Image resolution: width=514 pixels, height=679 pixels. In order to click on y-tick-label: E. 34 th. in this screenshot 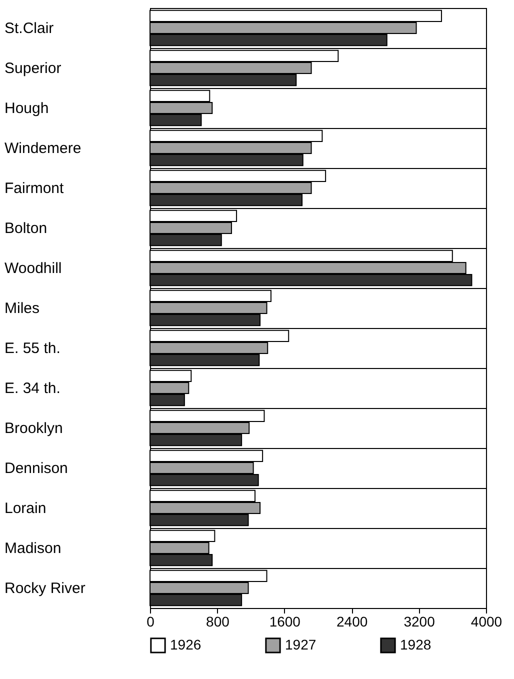, I will do `click(32, 388)`.